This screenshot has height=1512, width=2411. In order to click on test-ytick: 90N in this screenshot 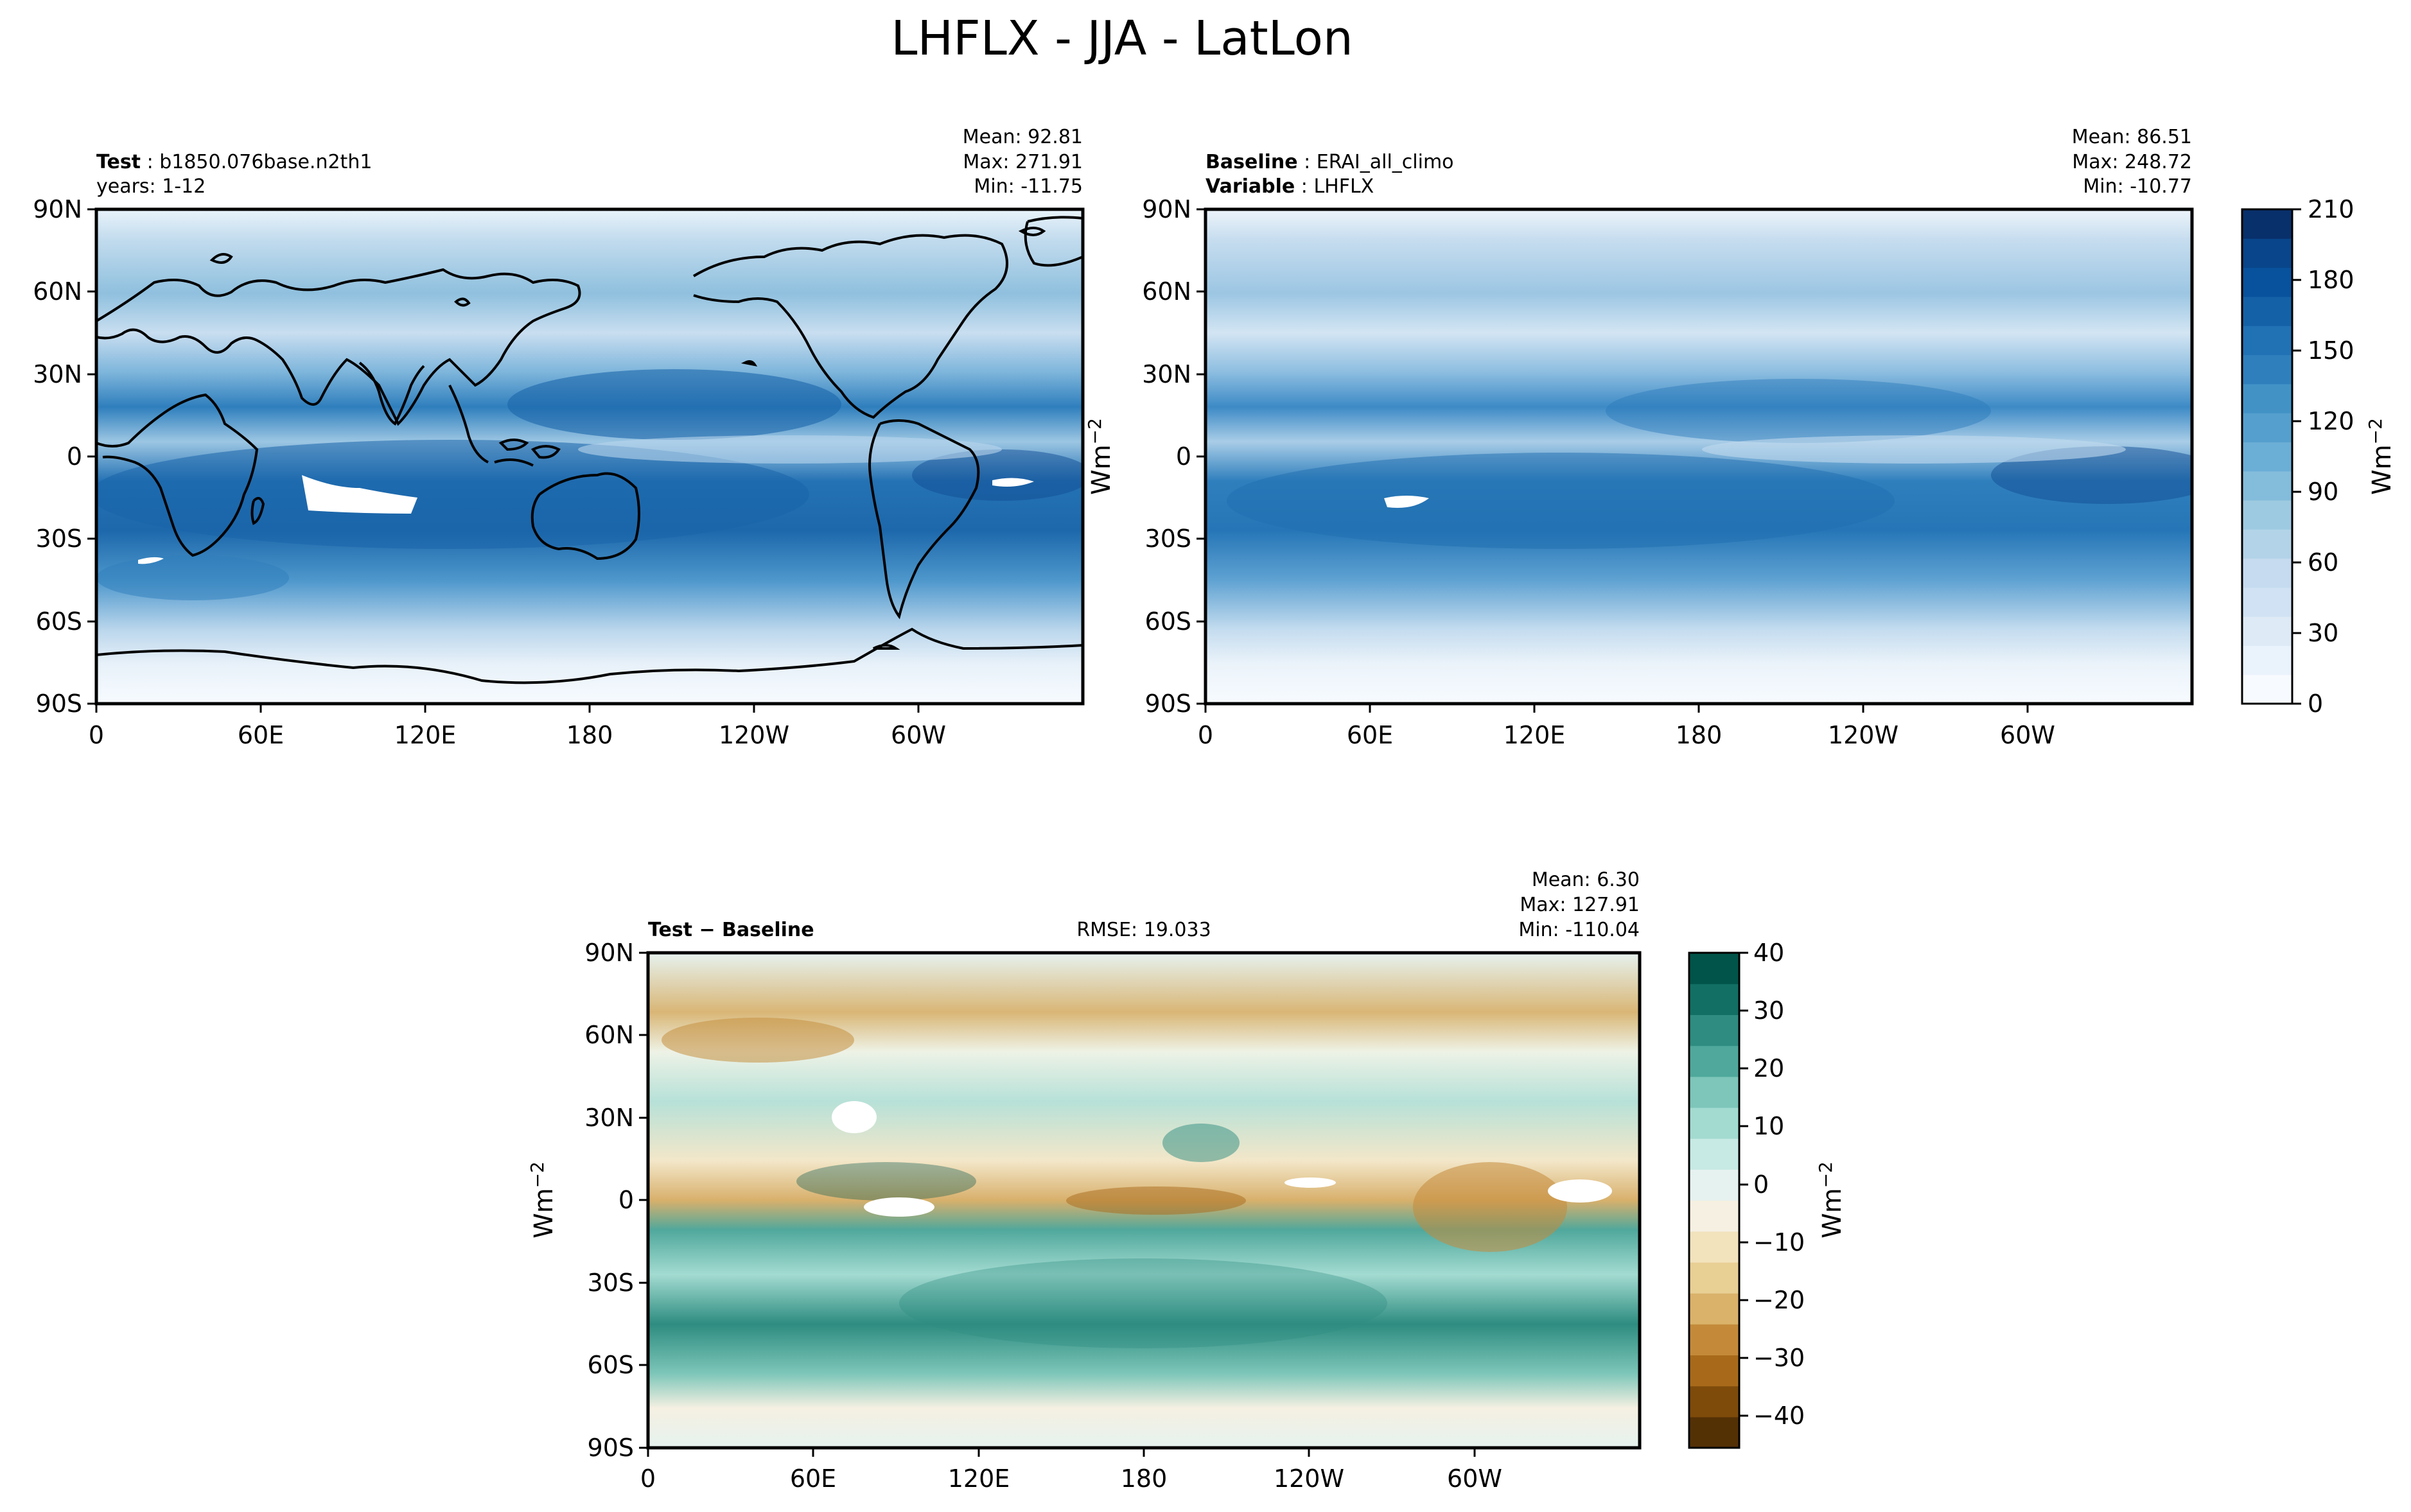, I will do `click(58, 209)`.